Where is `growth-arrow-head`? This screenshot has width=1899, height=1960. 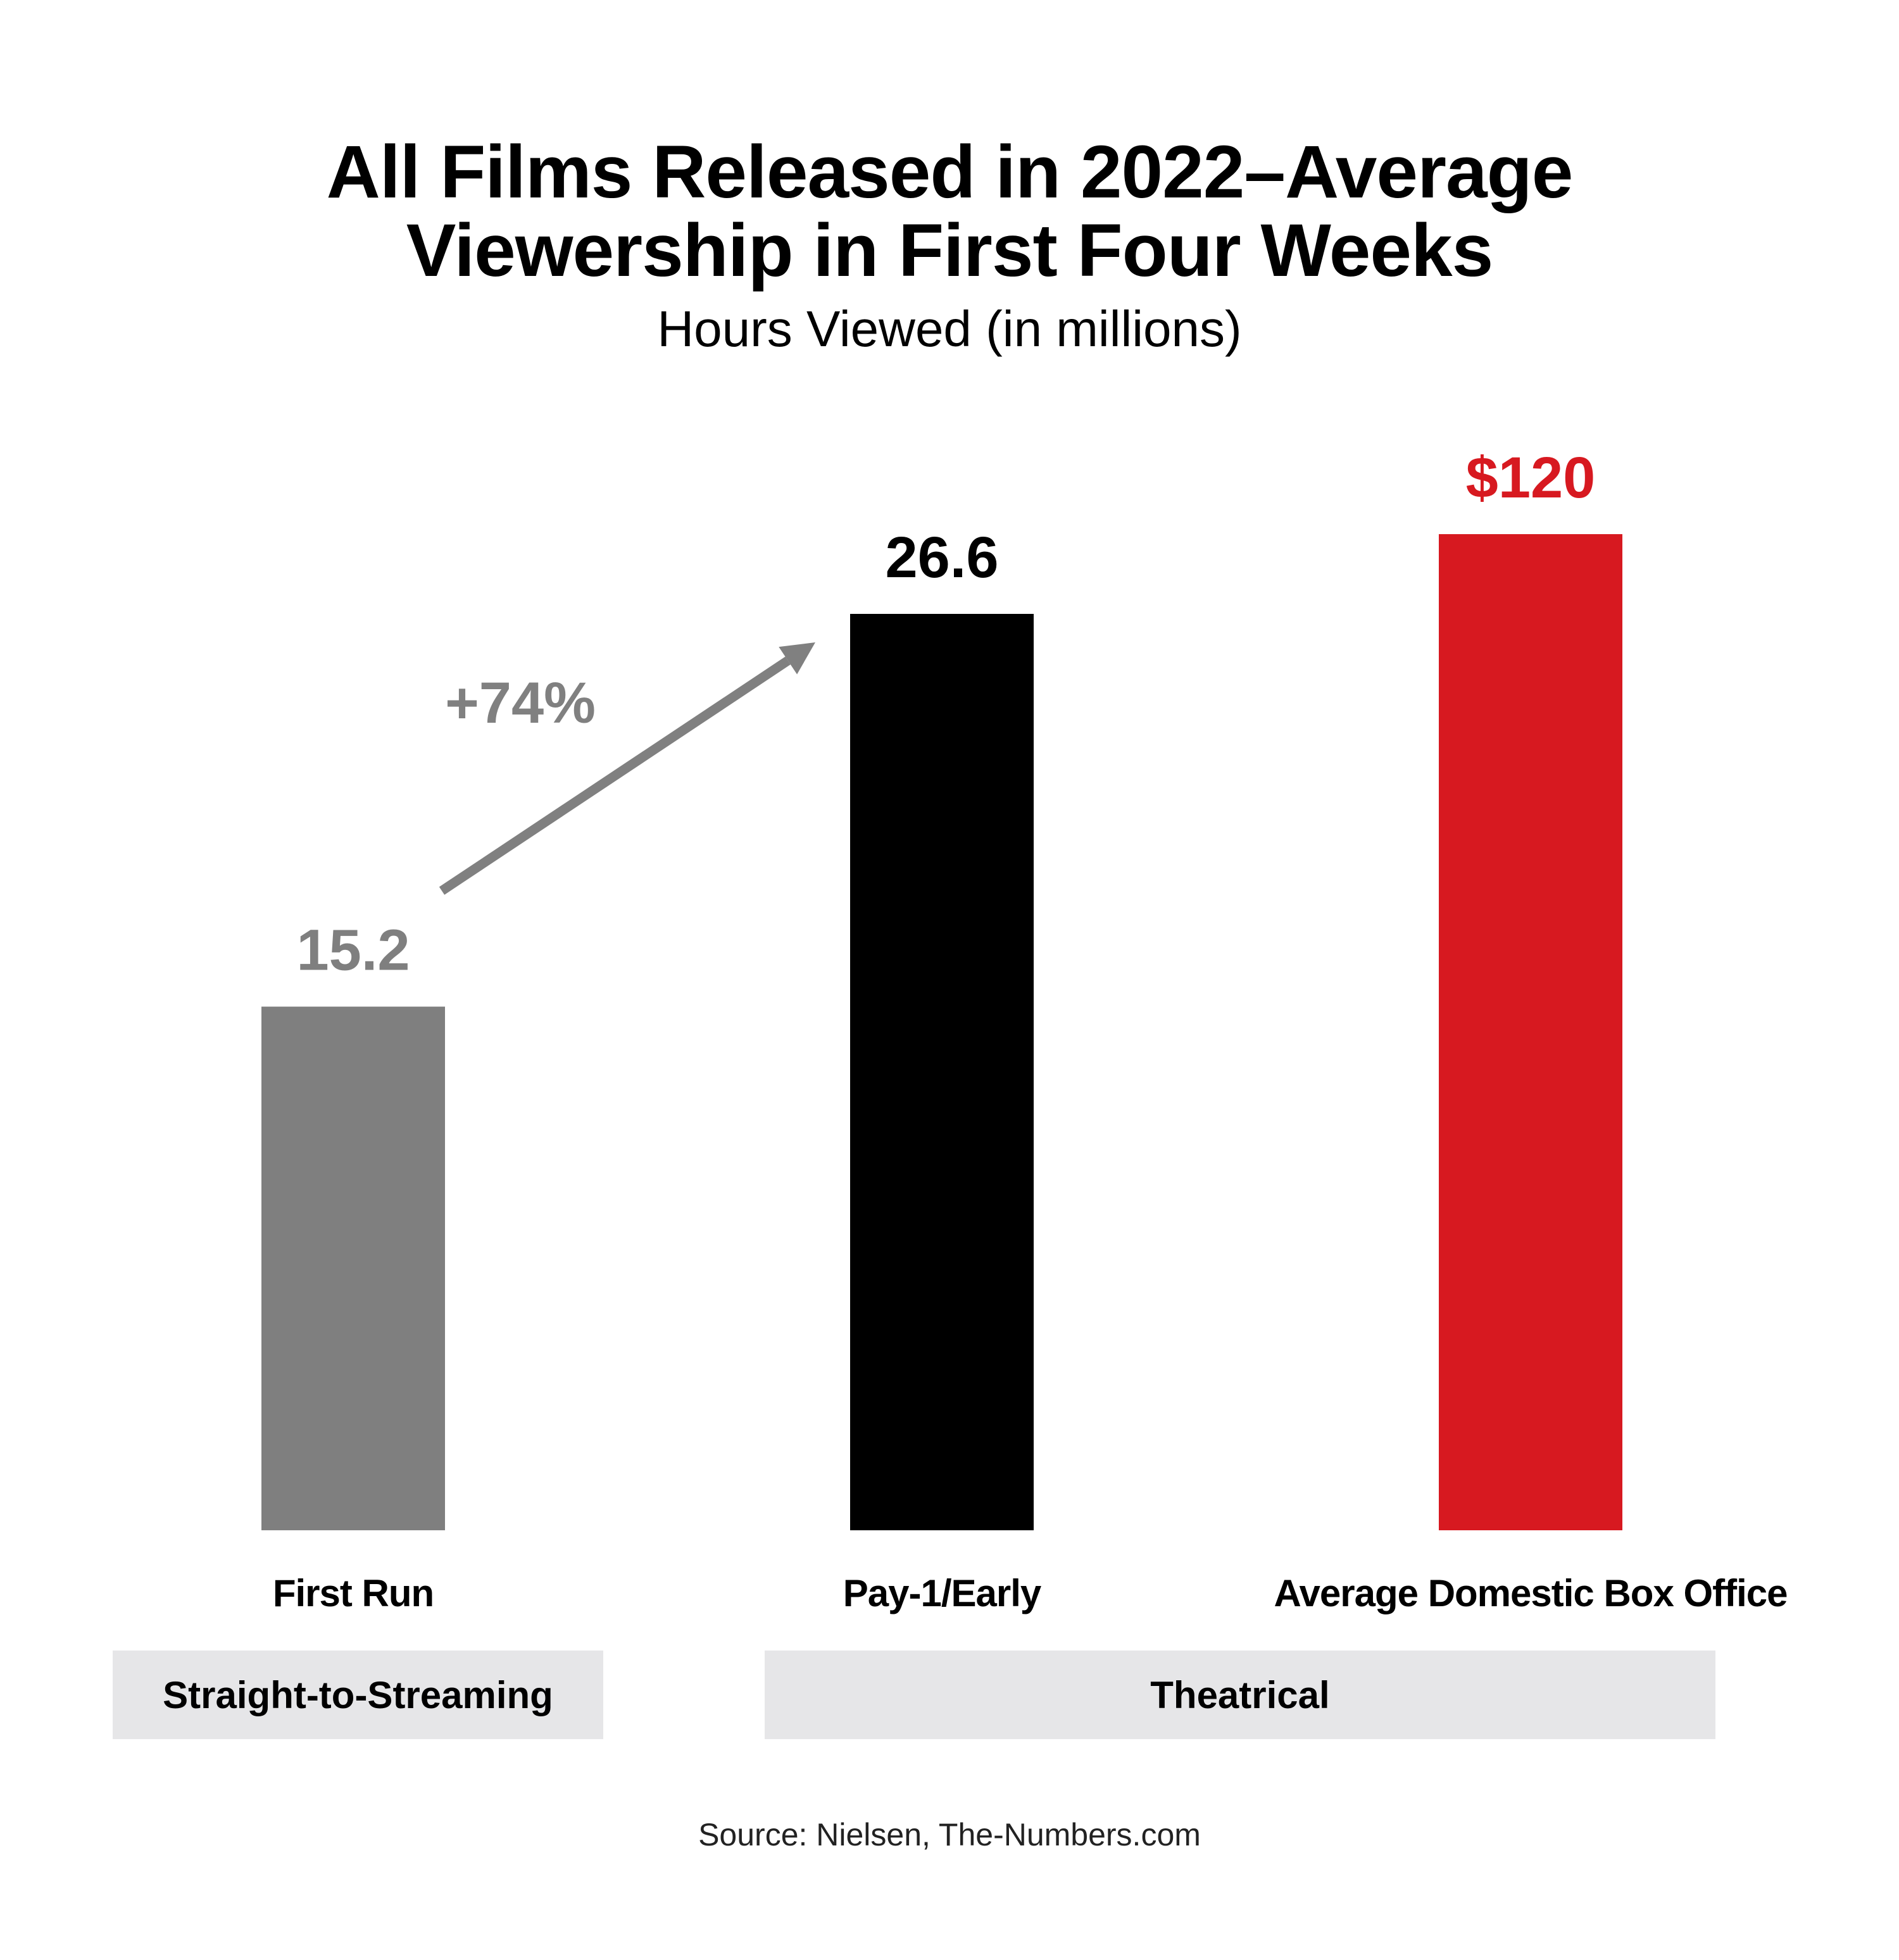 growth-arrow-head is located at coordinates (797, 658).